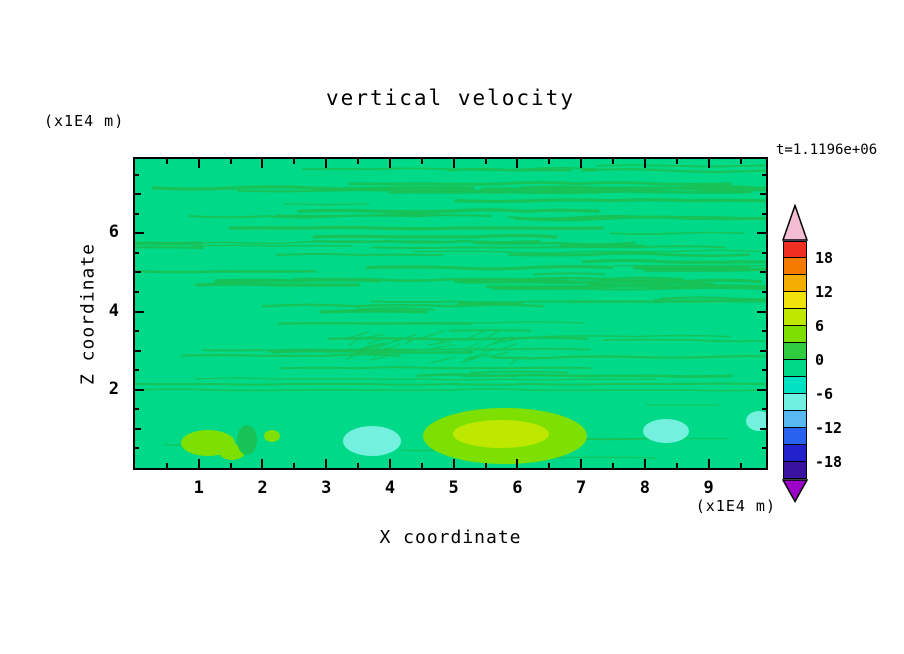  I want to click on x-tick-label: 8, so click(645, 488).